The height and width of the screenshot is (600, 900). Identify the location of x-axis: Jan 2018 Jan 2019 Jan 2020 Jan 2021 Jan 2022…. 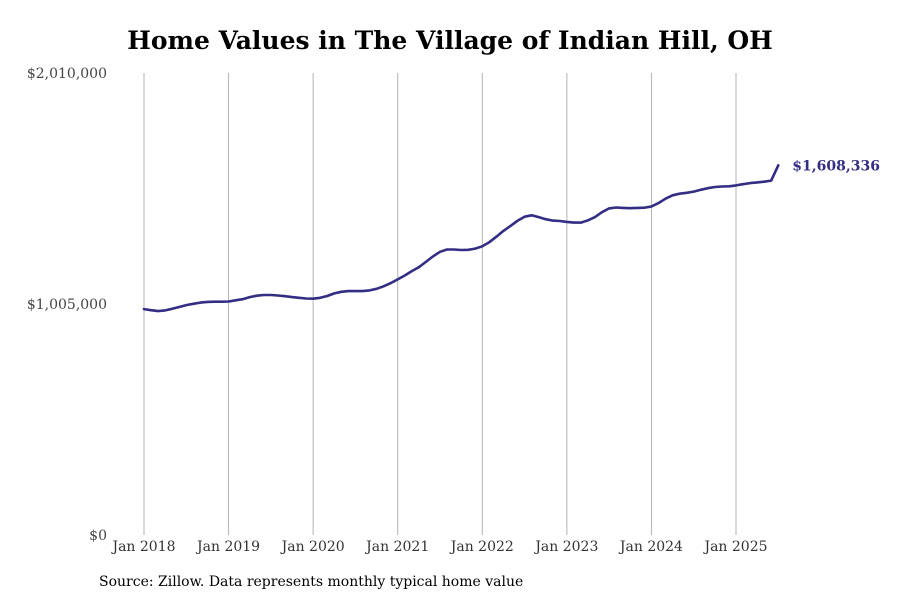
(438, 547).